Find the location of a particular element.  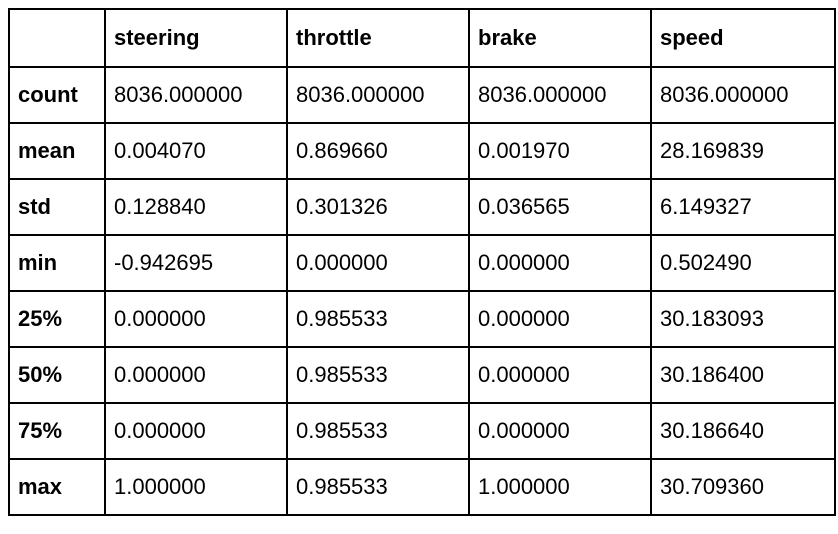

table-row: min -0.942695 0.000000 0.000000 0.502490 is located at coordinates (422, 263).